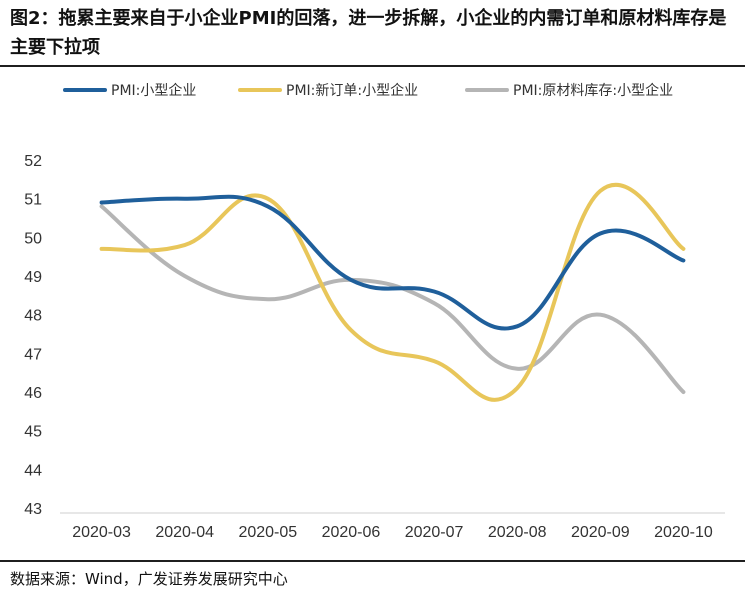 This screenshot has height=595, width=745. What do you see at coordinates (33, 161) in the screenshot?
I see `y-tick-label: 52` at bounding box center [33, 161].